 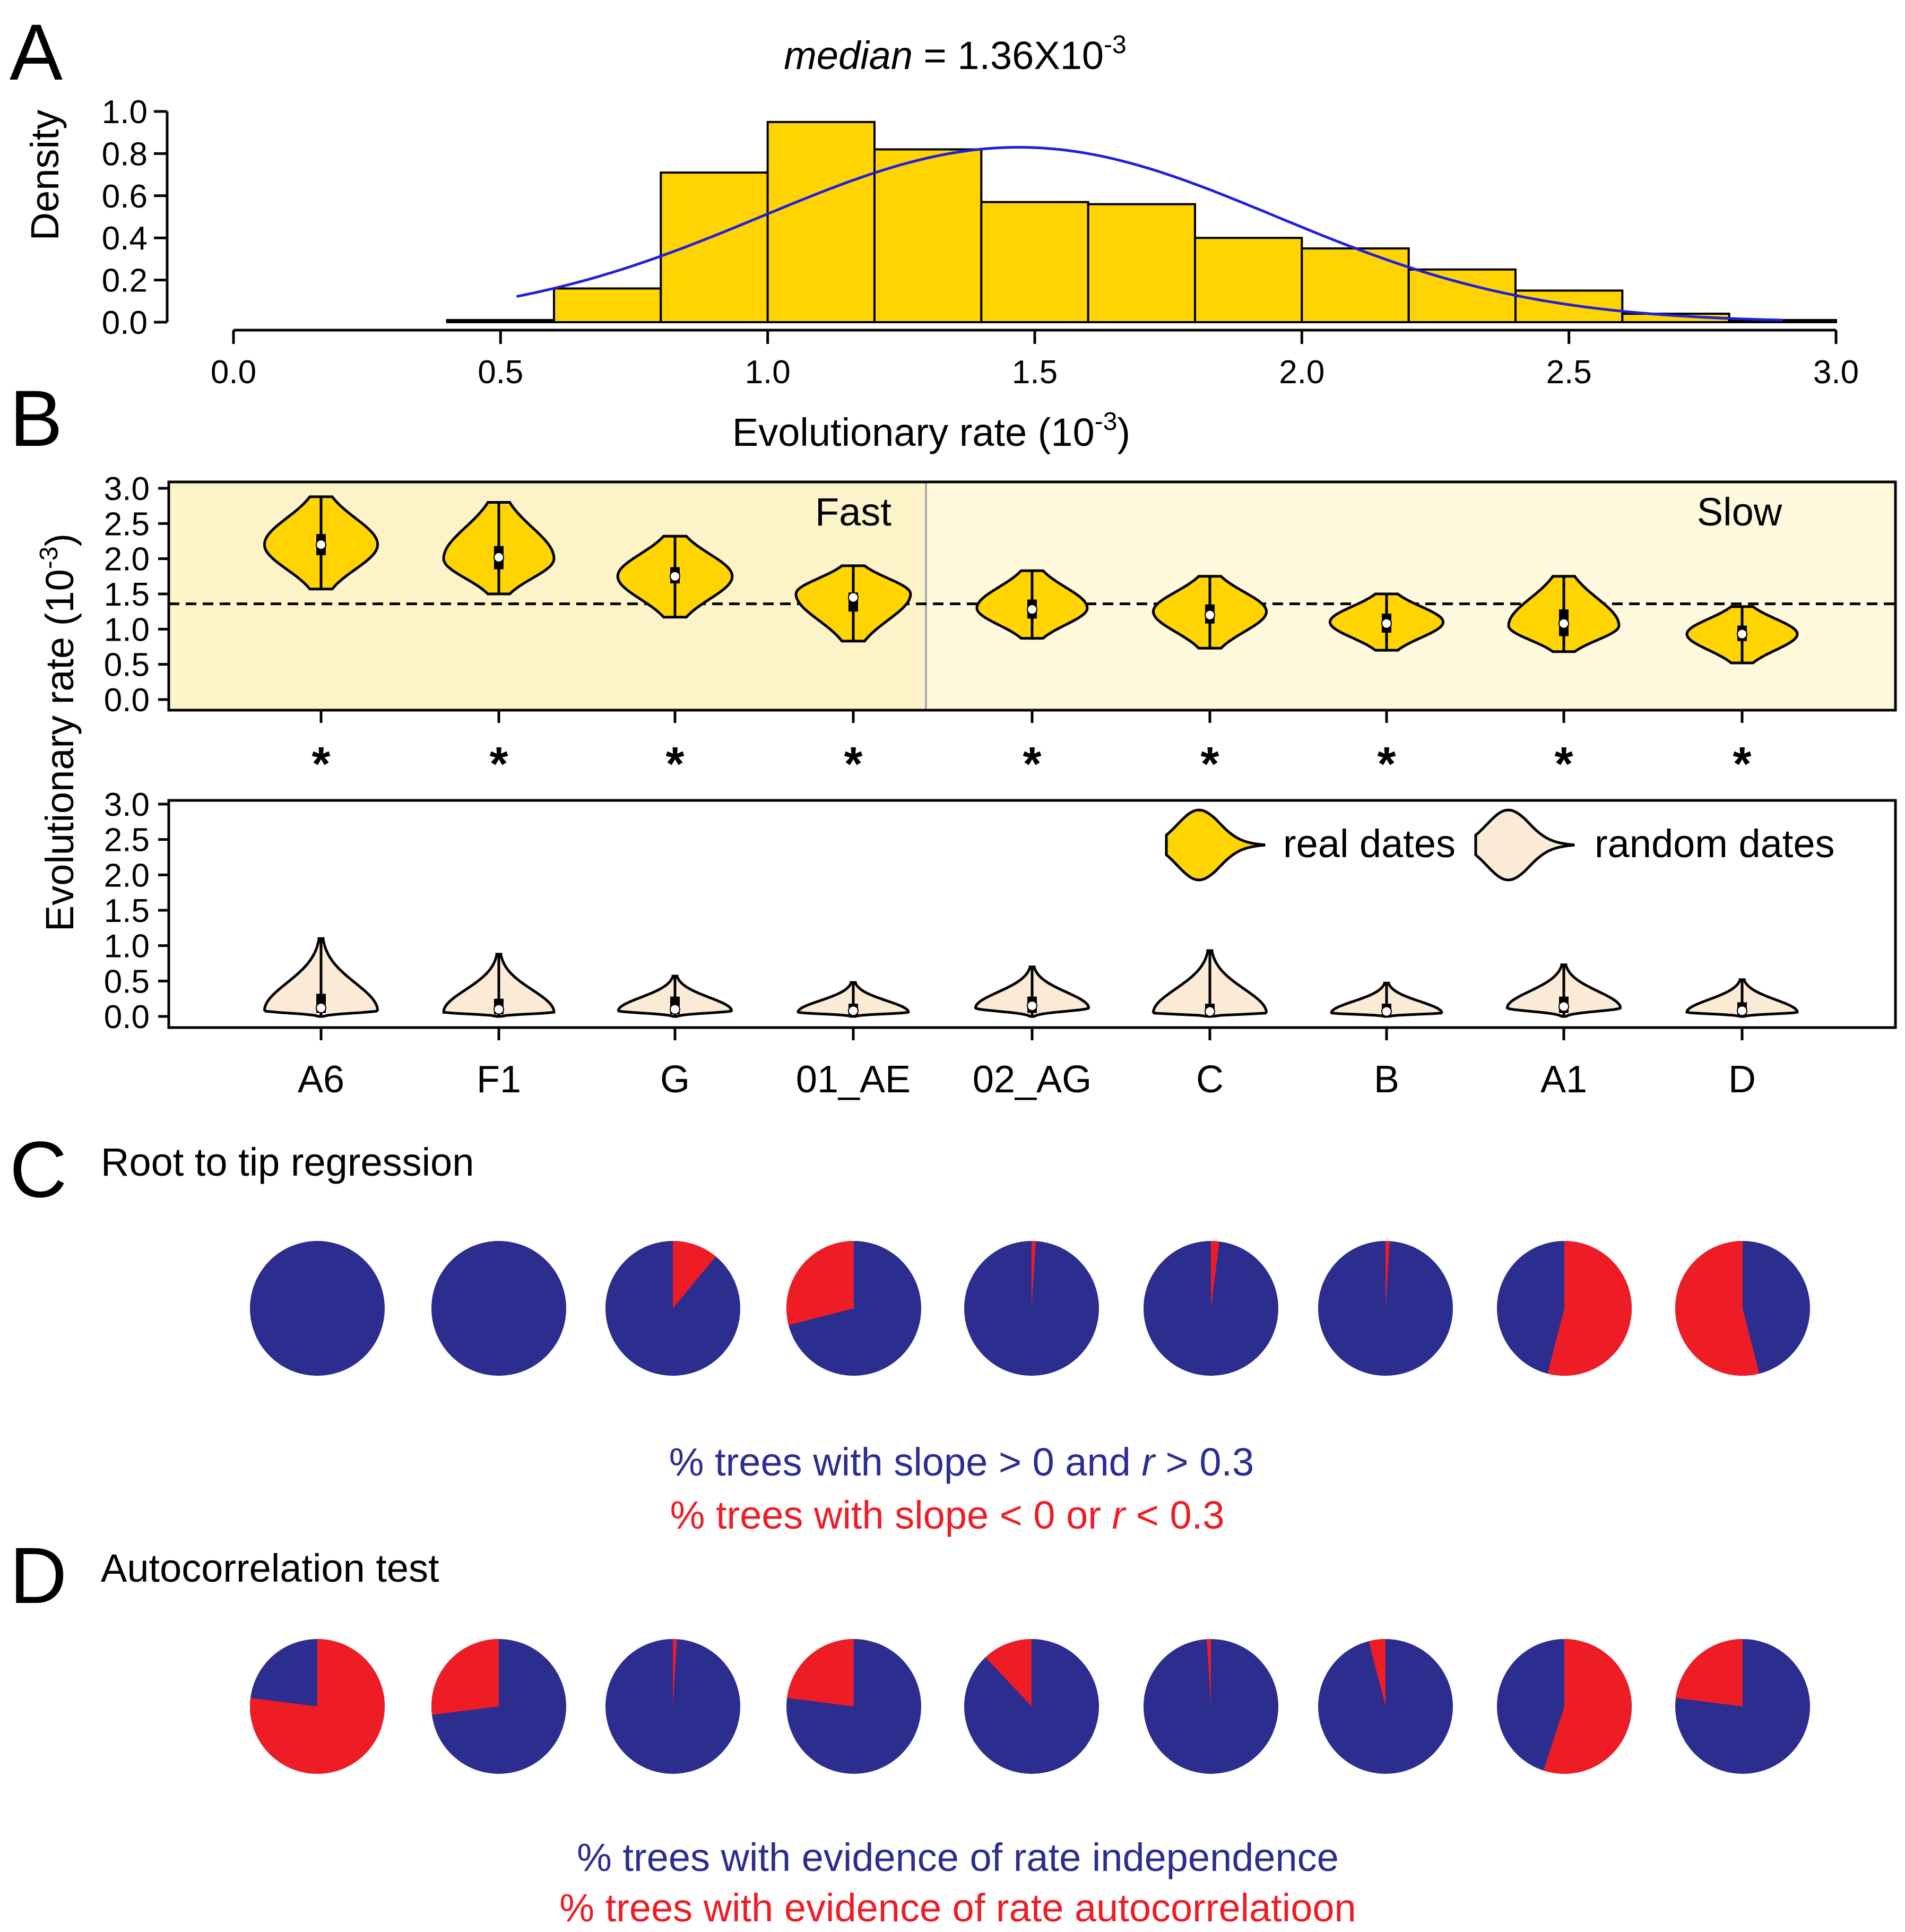 I want to click on random-plot-y-axis: 0.00.51.01.52.02.53.0, so click(x=136, y=911).